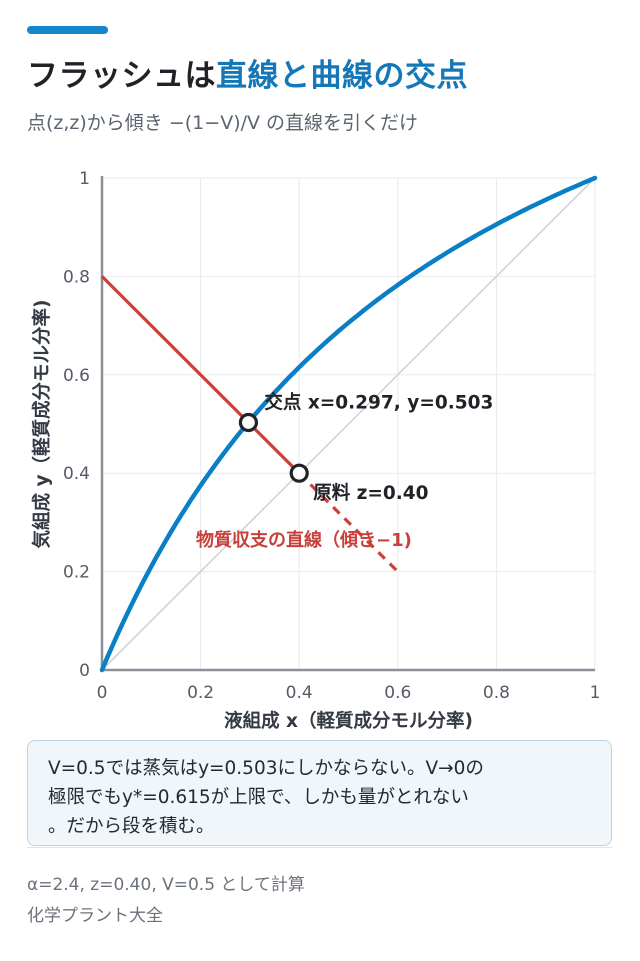 This screenshot has height=961, width=640. What do you see at coordinates (84, 179) in the screenshot?
I see `y-tick-label-5: 1` at bounding box center [84, 179].